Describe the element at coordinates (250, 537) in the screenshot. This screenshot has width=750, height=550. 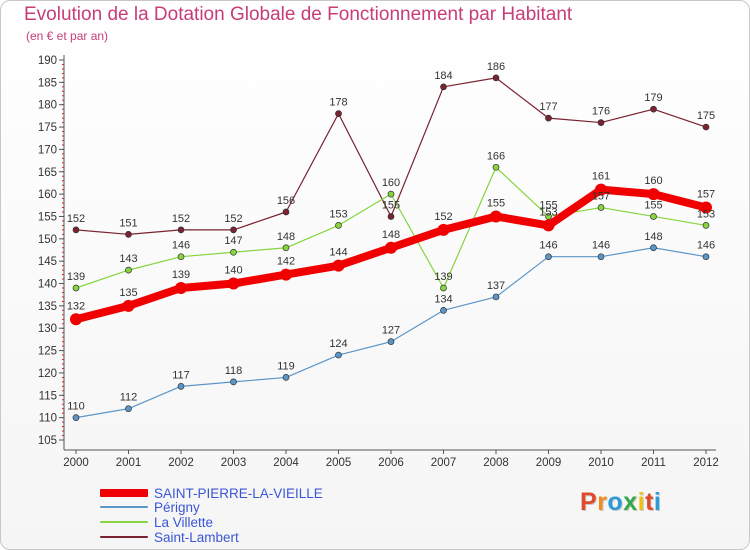
I see `legend-item-saint-lambert: Saint-Lambert` at that location.